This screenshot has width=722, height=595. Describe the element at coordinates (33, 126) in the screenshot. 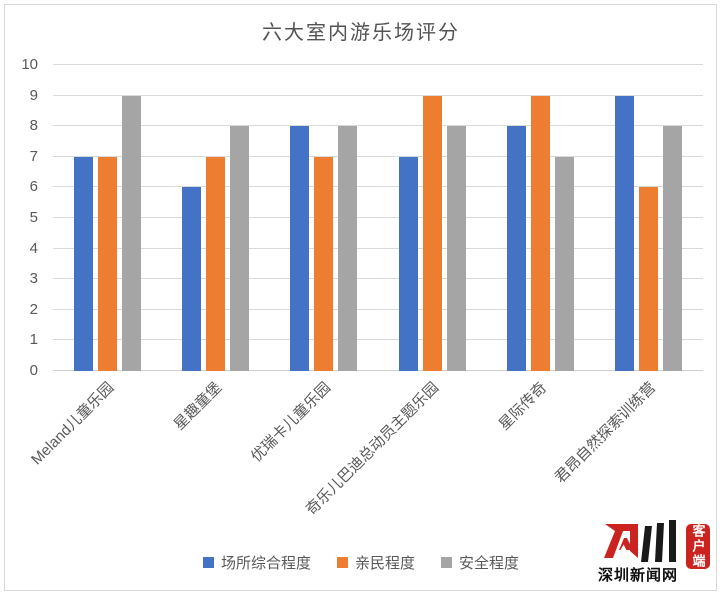

I see `y-axis-tick-label: 8` at that location.